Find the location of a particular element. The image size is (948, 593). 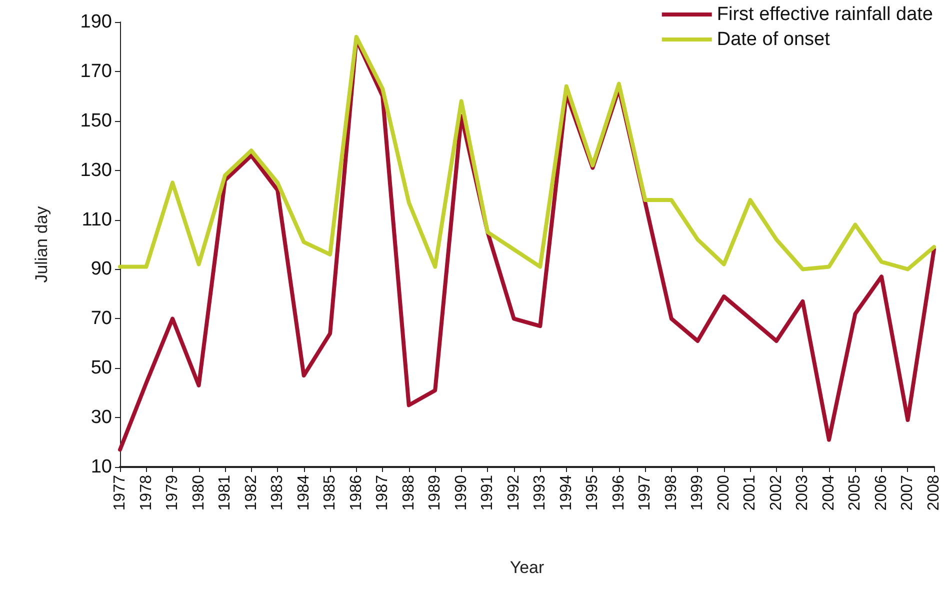

x-tick-label: 2004 is located at coordinates (829, 492).